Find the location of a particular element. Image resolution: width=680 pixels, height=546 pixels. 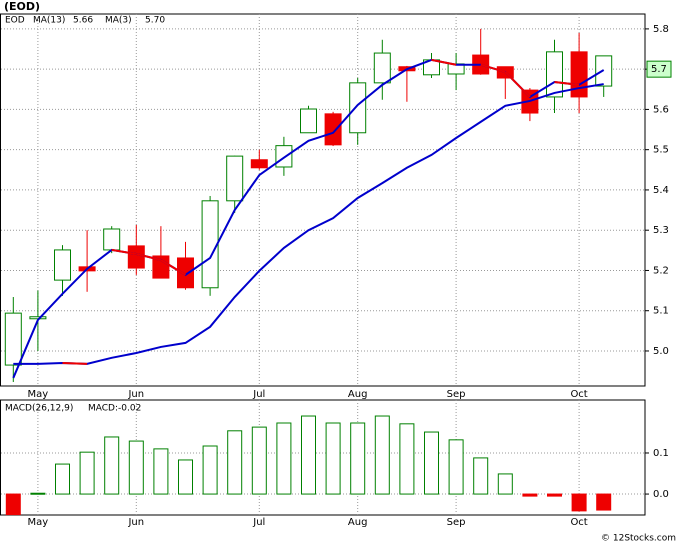

chart-title: (EOD) is located at coordinates (22, 6).